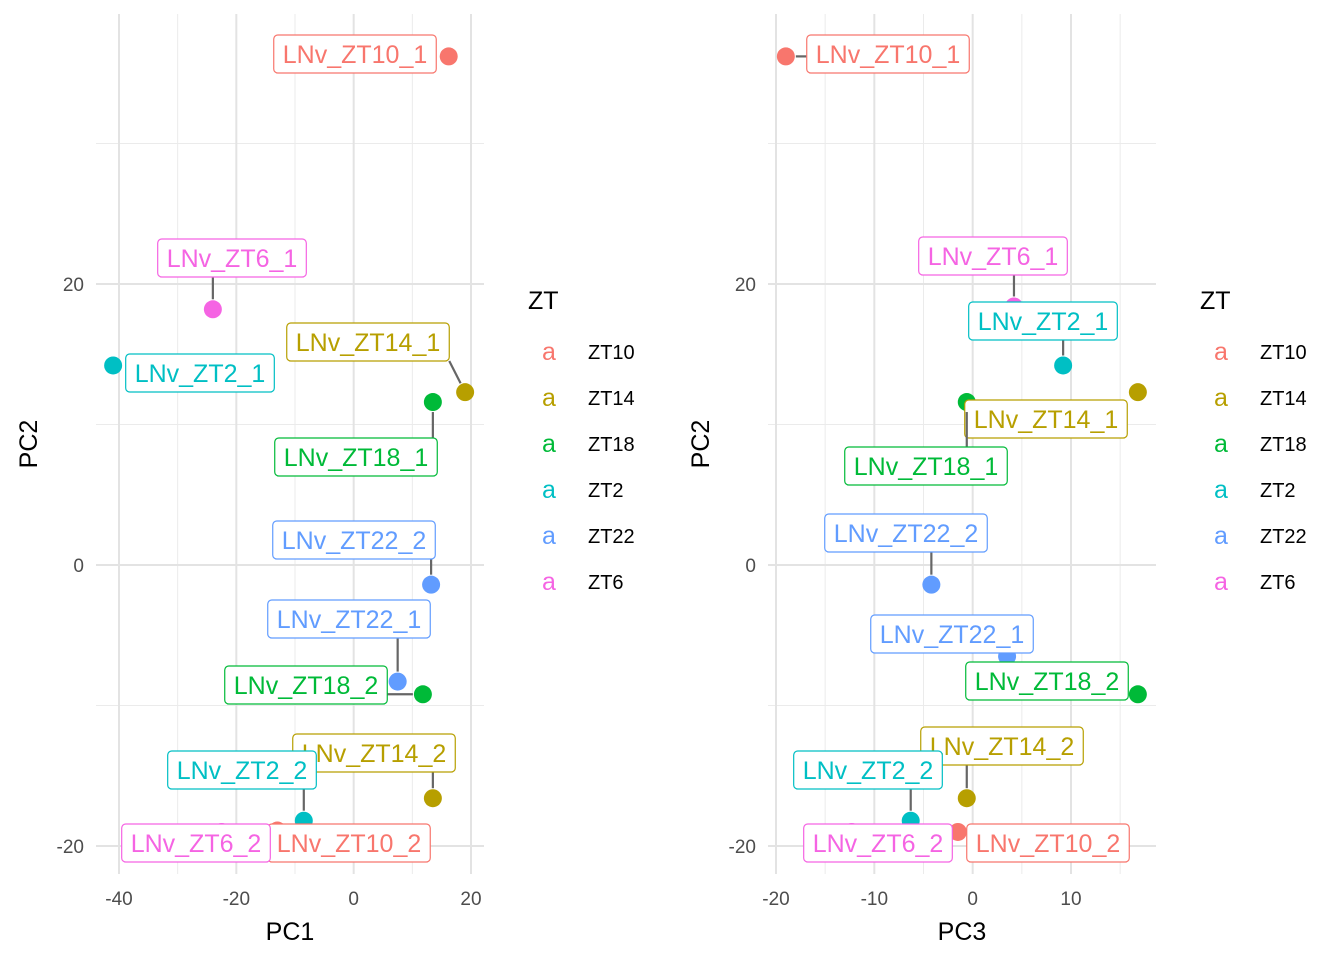  I want to click on point-label-text: LNv_ZT22_2, so click(906, 534).